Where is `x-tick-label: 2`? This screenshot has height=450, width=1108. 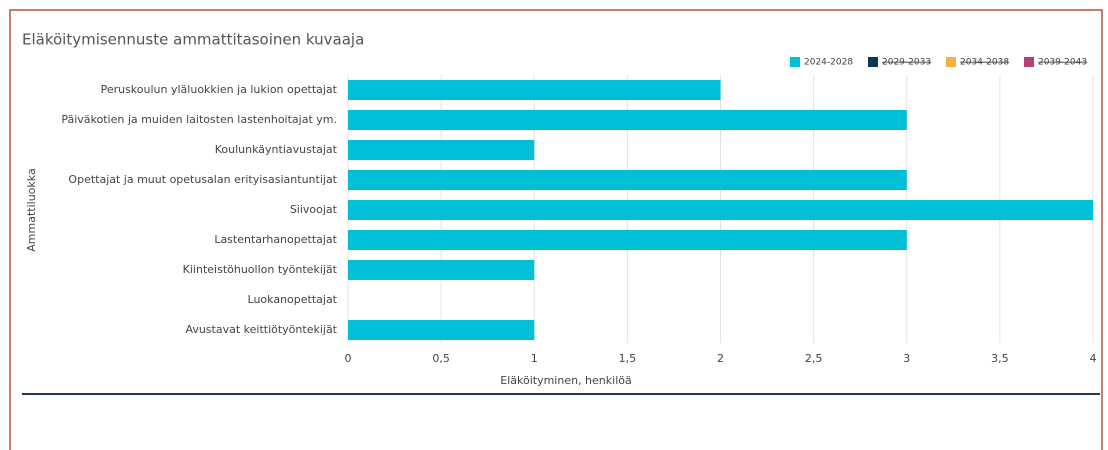 x-tick-label: 2 is located at coordinates (720, 358).